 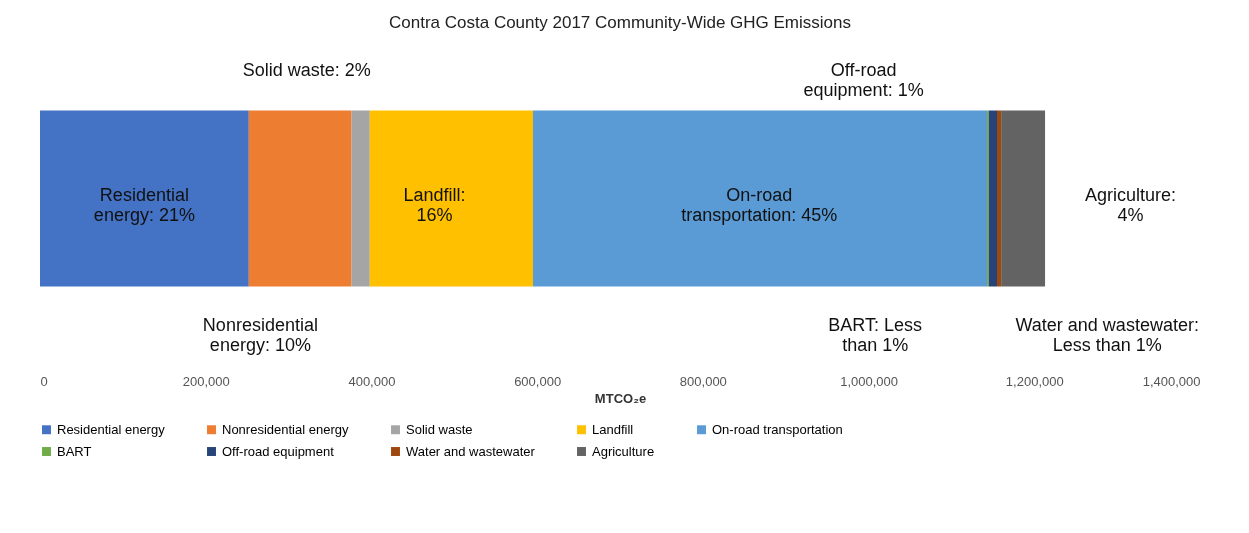 I want to click on x-tick-label: 1,200,000, so click(x=1034, y=381).